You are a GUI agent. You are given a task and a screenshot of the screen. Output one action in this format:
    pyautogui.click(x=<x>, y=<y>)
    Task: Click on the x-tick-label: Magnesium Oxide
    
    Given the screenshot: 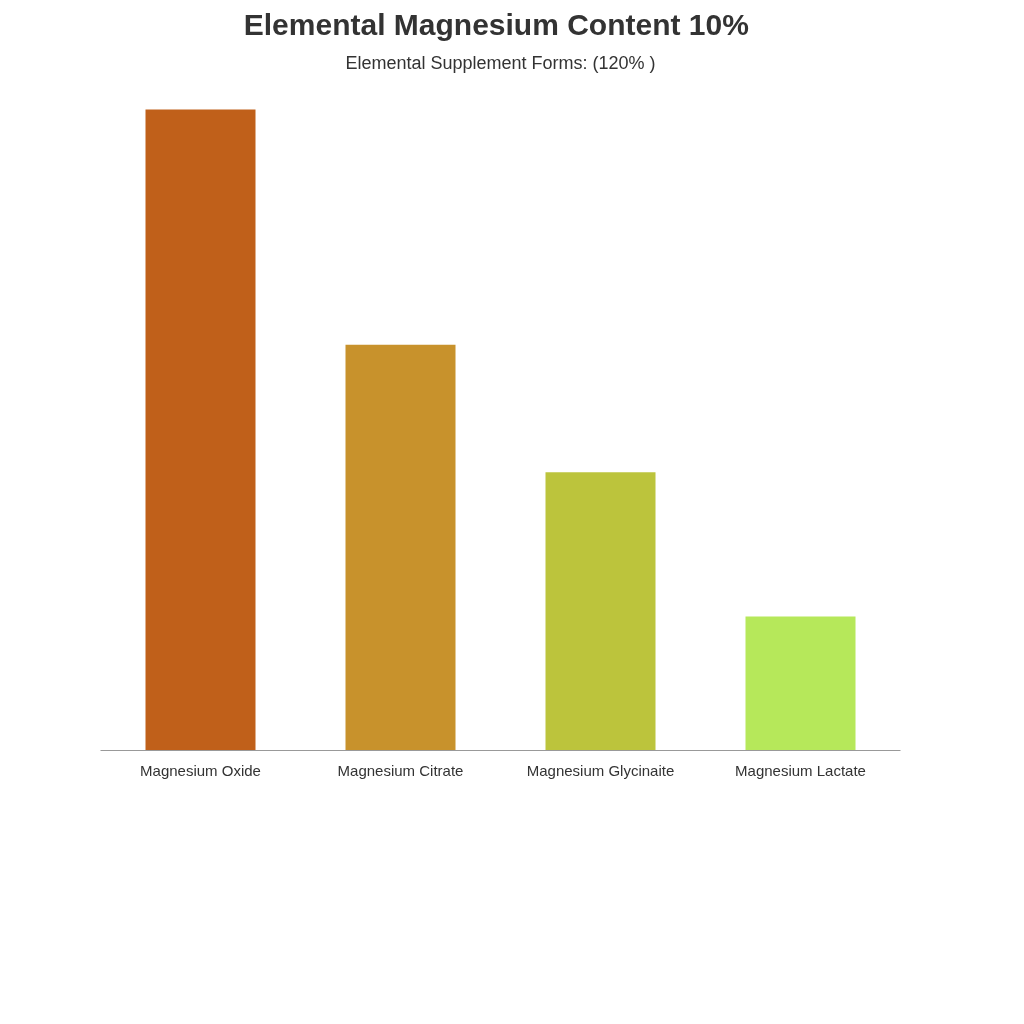 What is the action you would take?
    pyautogui.click(x=200, y=770)
    